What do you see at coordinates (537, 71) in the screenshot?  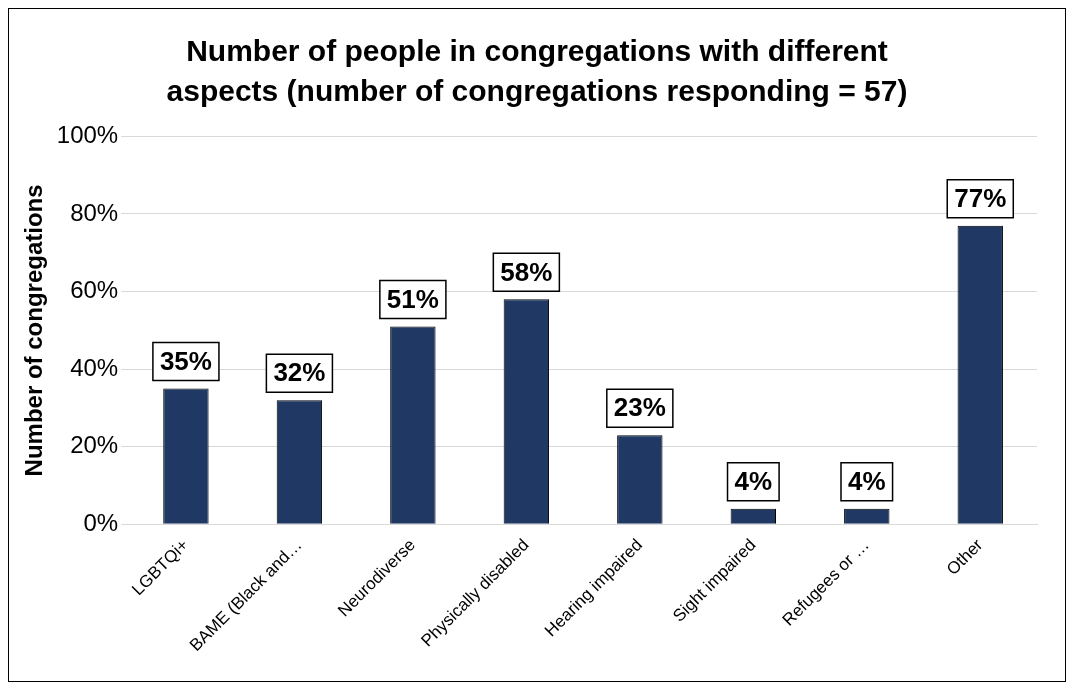 I see `chart-title: Number of people in congregations with different aspects (number of congregations responding = 57)` at bounding box center [537, 71].